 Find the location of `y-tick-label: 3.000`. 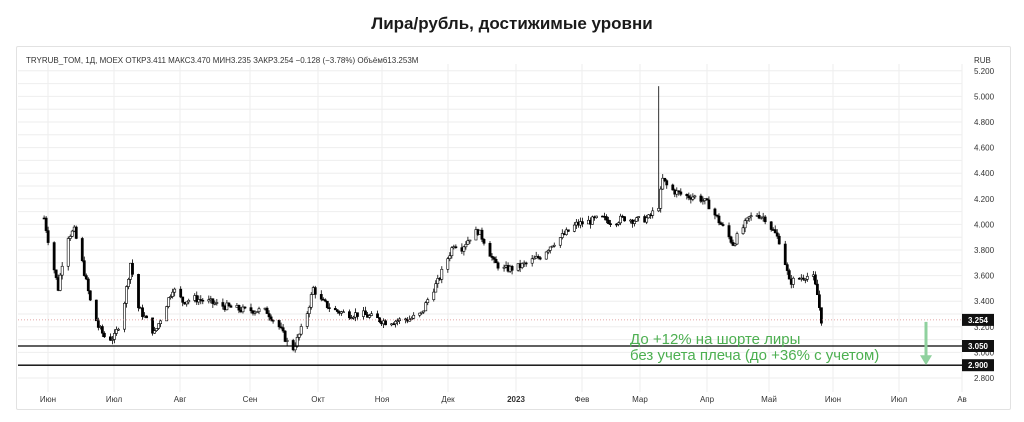

y-tick-label: 3.000 is located at coordinates (984, 352).